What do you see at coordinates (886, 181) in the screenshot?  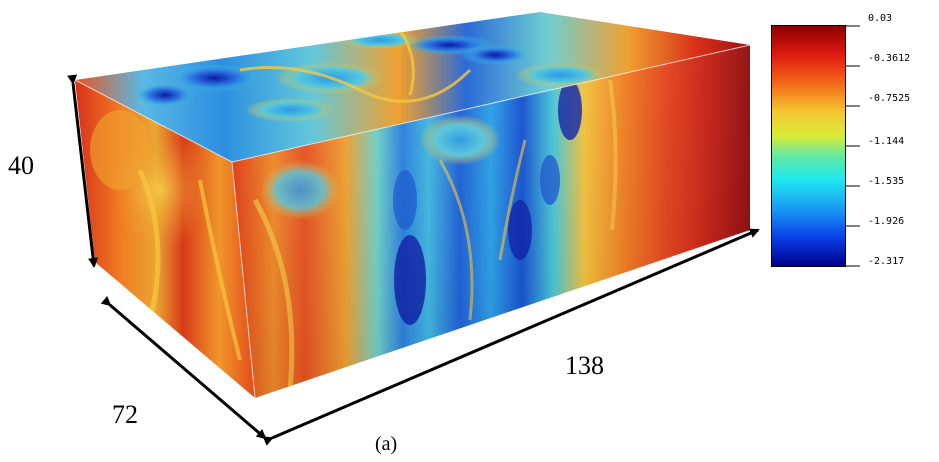 I see `colorbar-tick-label: -1.535` at bounding box center [886, 181].